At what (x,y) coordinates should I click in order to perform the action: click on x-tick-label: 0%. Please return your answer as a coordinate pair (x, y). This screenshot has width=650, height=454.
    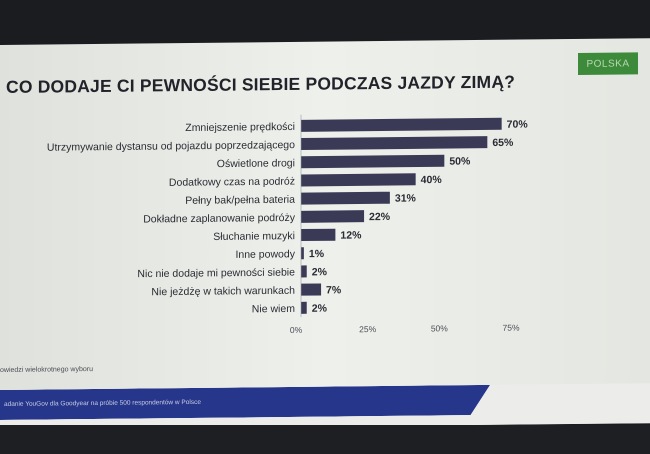
    Looking at the image, I should click on (296, 330).